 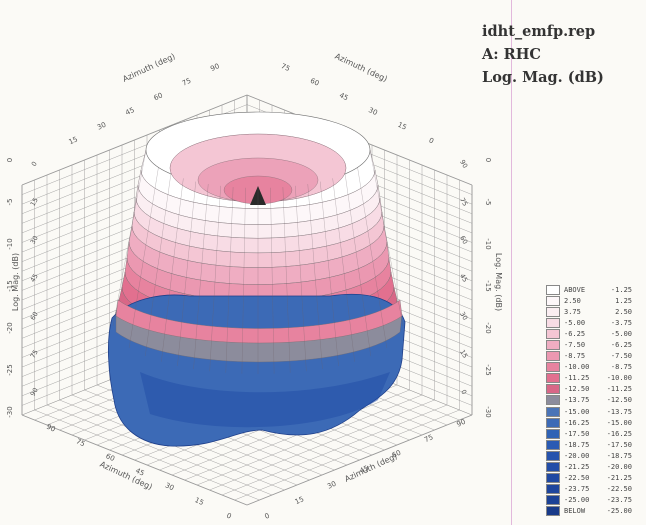 I want to click on legend-upper-label: -22.50, so click(x=619, y=489).